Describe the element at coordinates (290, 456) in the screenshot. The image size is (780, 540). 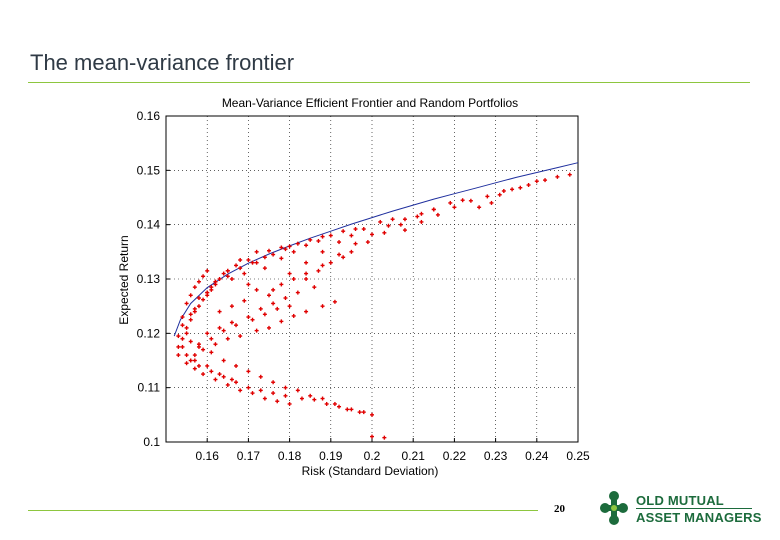
I see `x-tick-label: 0.18` at that location.